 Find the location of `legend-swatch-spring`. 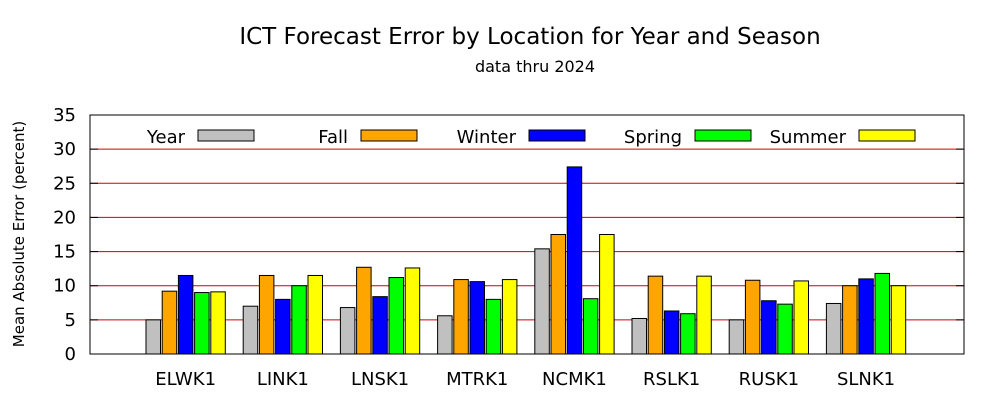

legend-swatch-spring is located at coordinates (723, 135).